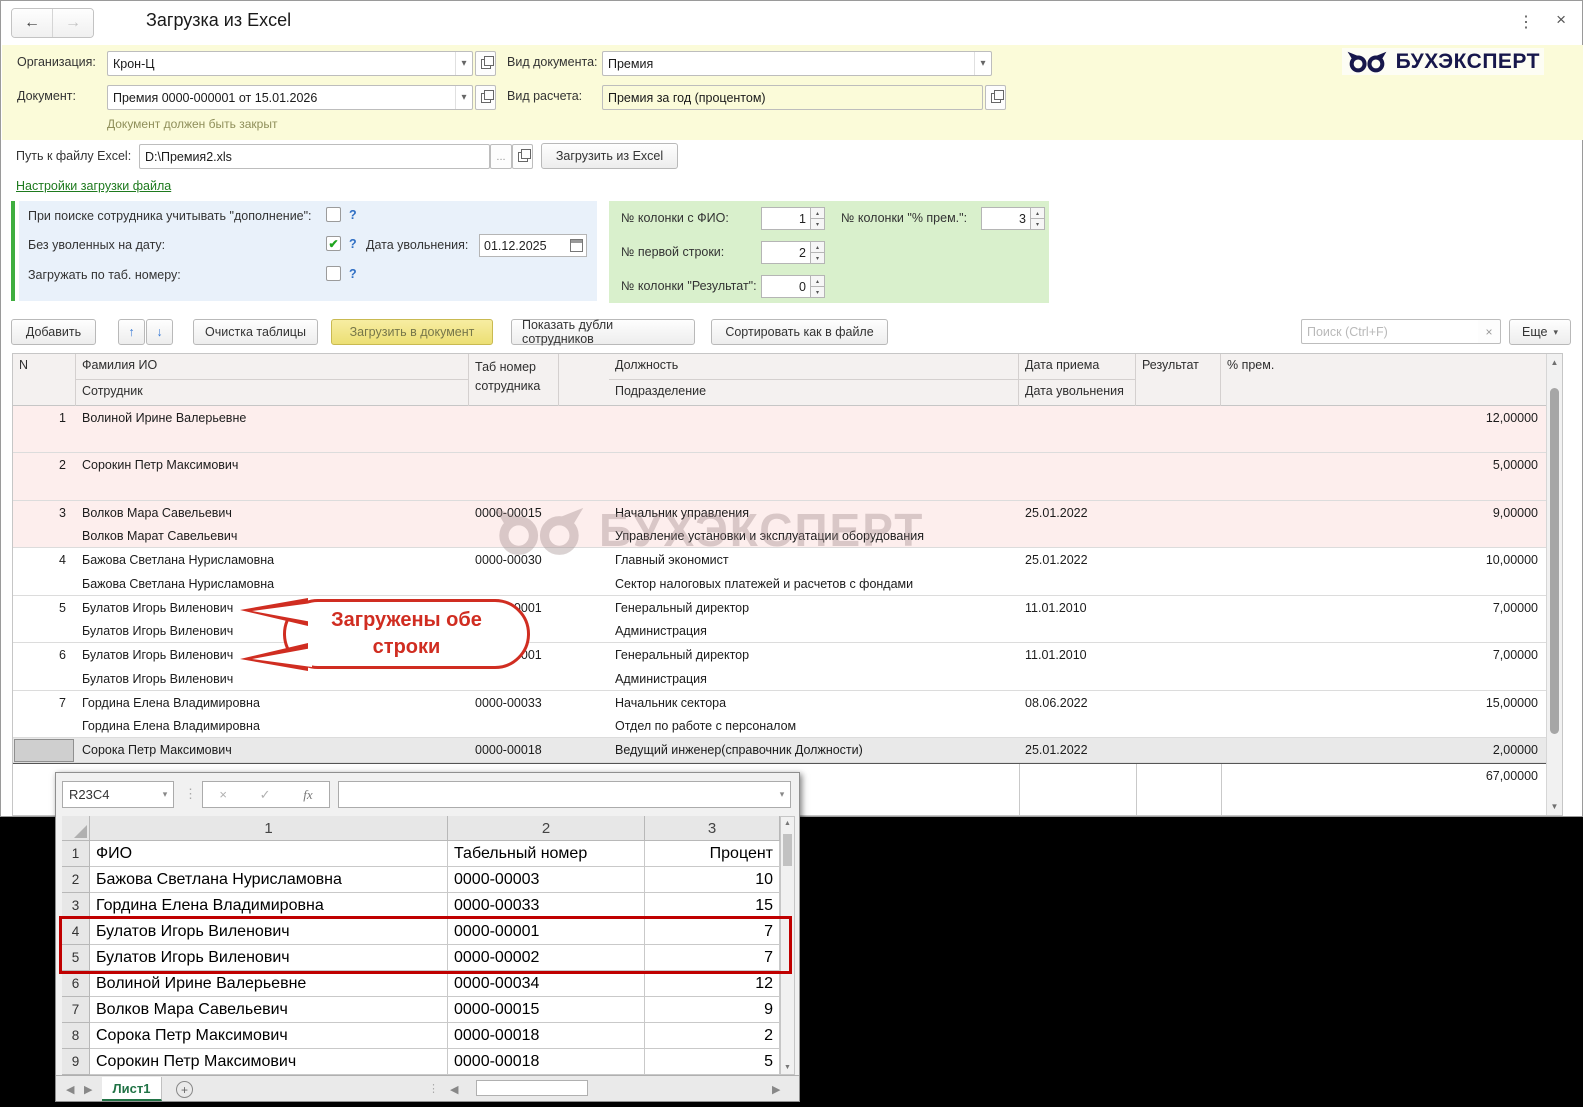  I want to click on excel-col-header: 2, so click(546, 828).